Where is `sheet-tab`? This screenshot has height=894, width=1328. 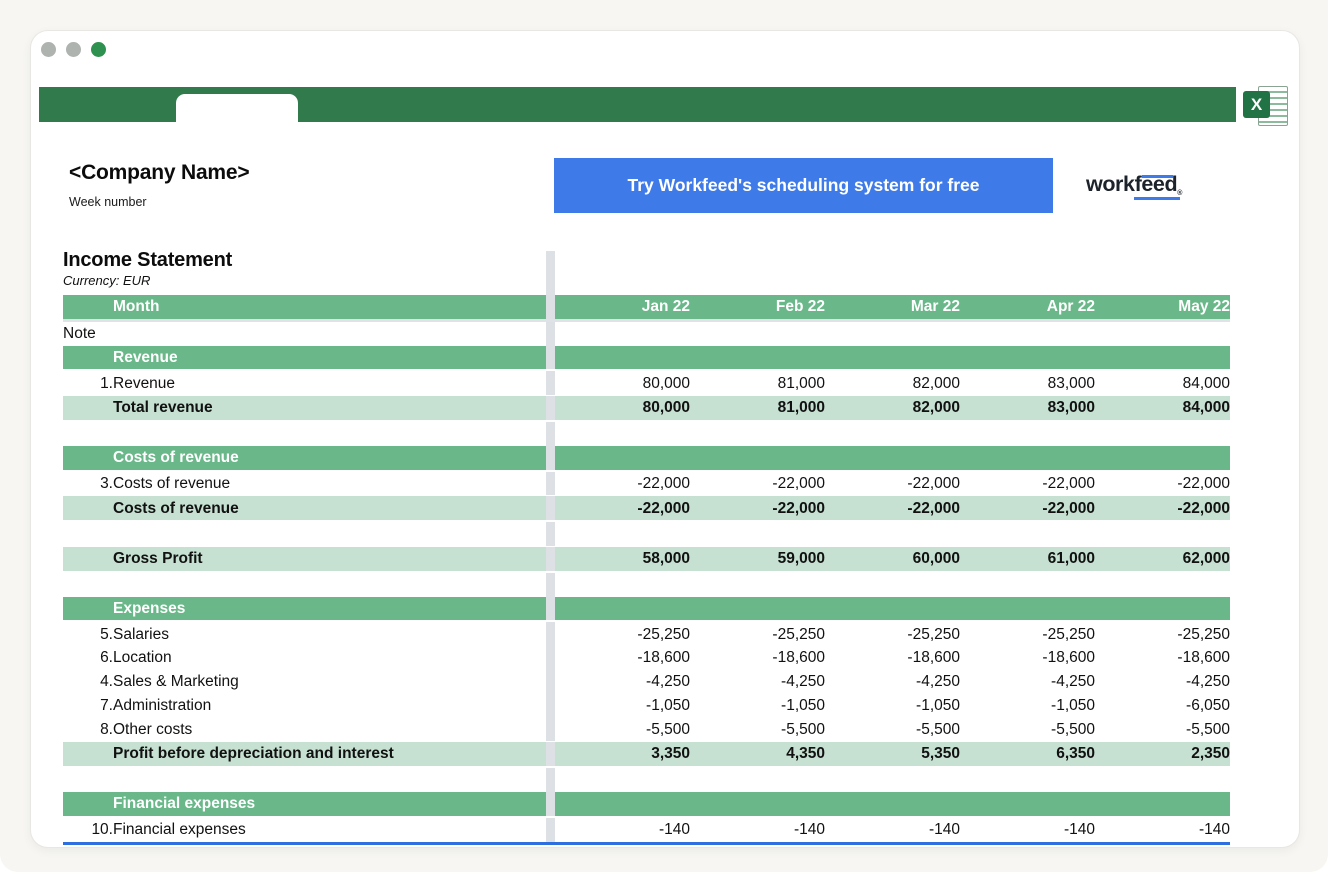
sheet-tab is located at coordinates (237, 108).